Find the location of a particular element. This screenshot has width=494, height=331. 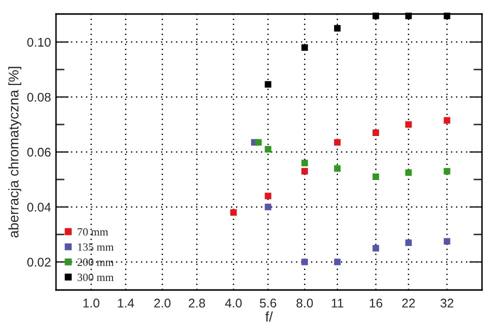

y-tick-label: 0.06 is located at coordinates (39, 152).